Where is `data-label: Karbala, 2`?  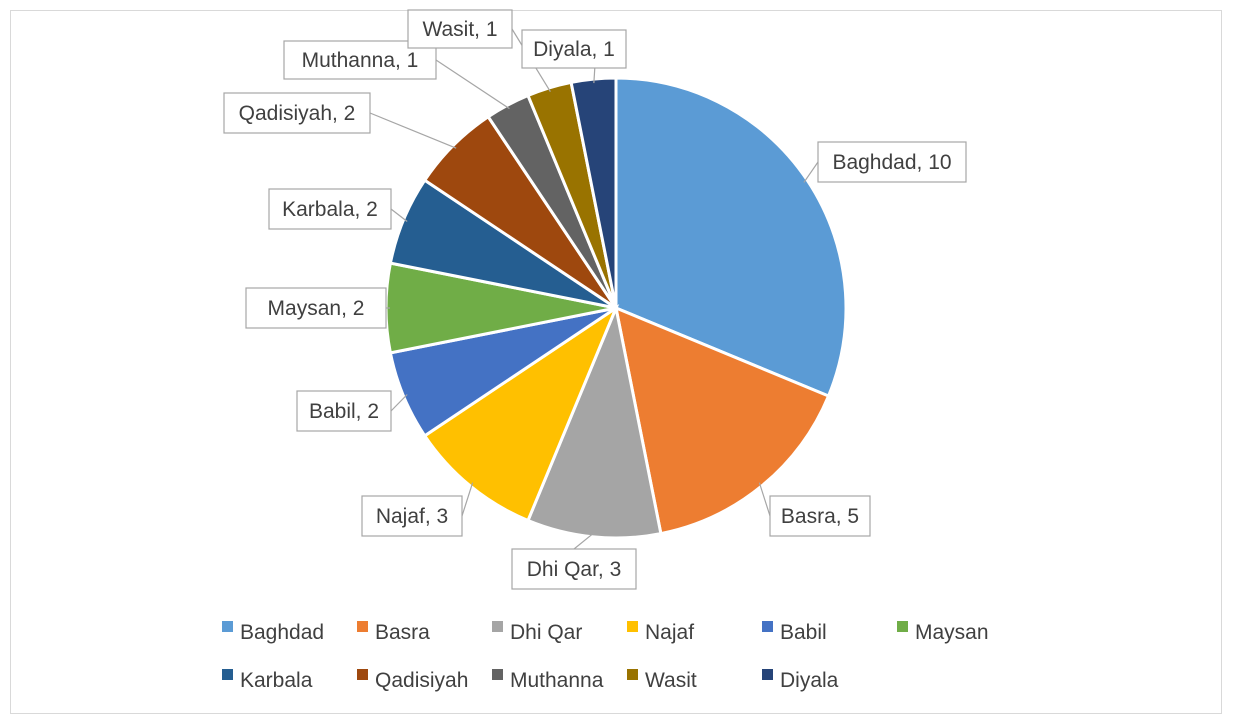 data-label: Karbala, 2 is located at coordinates (330, 209).